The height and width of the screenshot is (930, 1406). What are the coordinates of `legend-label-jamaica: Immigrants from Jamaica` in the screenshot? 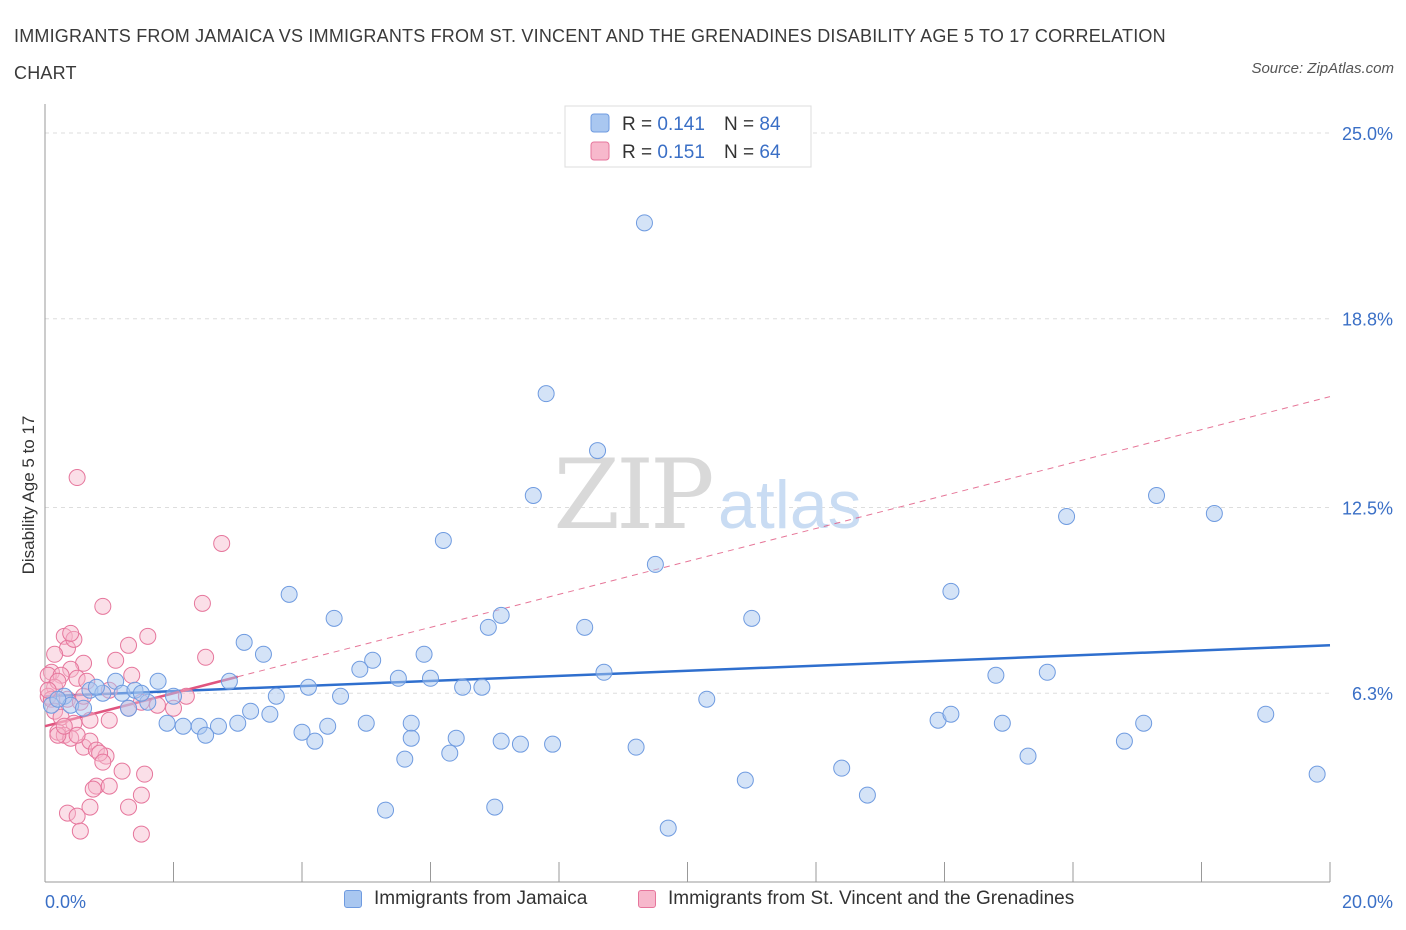 It's located at (481, 898).